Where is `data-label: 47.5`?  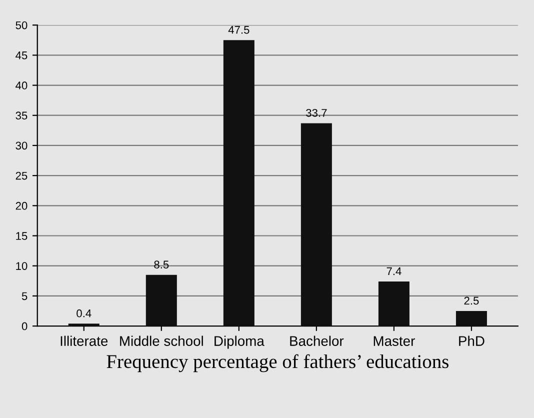
data-label: 47.5 is located at coordinates (239, 30).